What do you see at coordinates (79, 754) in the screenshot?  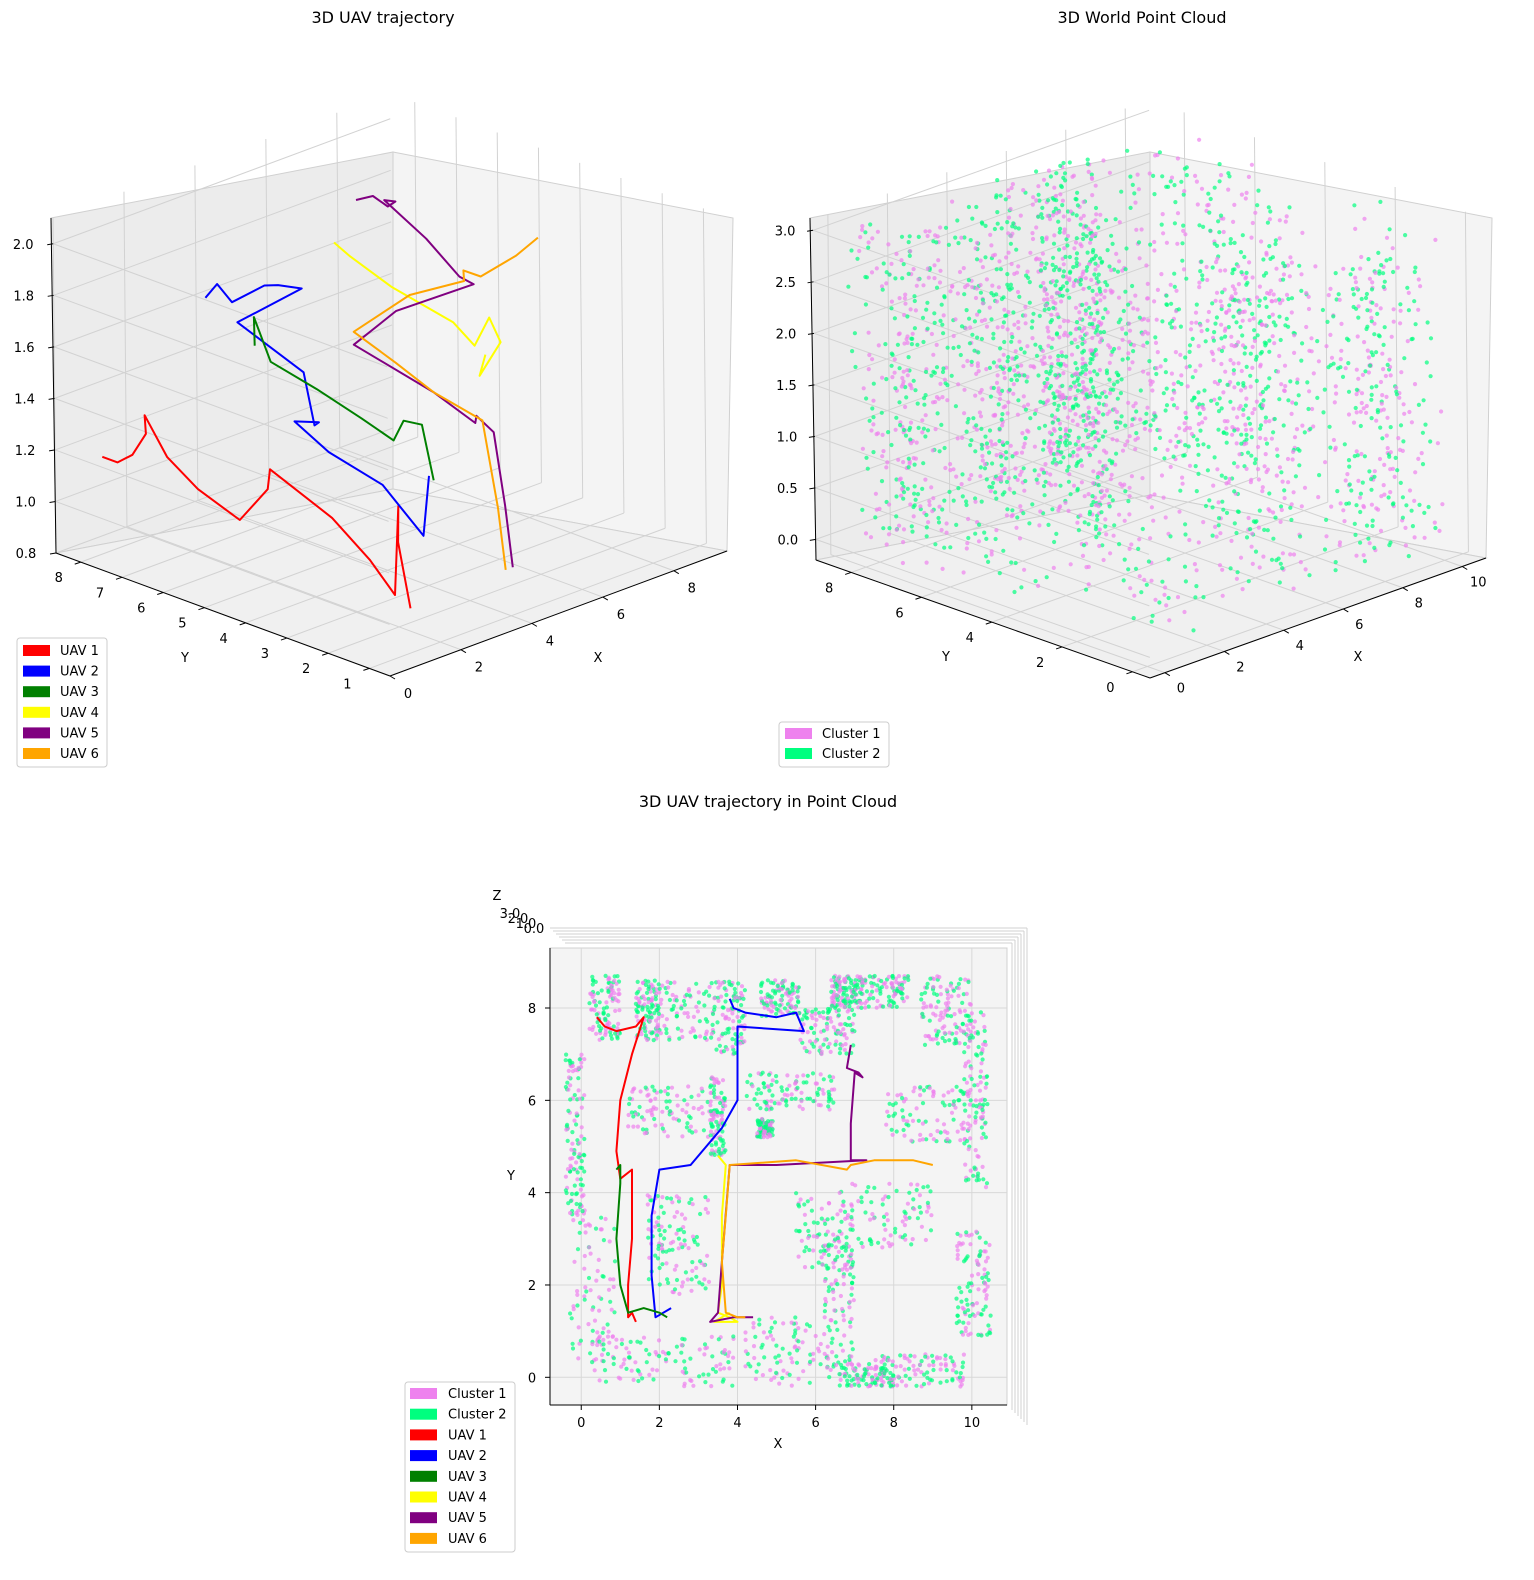 I see `panel1-legend-label: UAV 6` at bounding box center [79, 754].